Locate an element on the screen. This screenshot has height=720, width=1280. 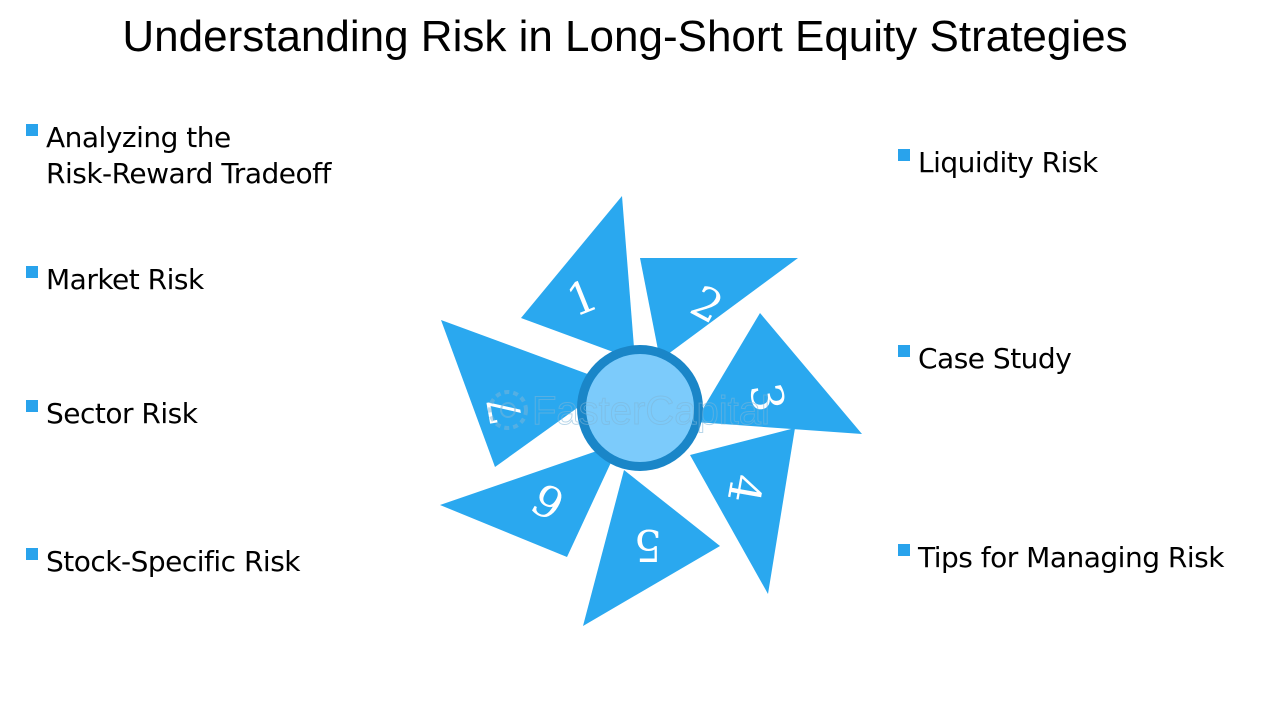
blade-3: 3 is located at coordinates (778, 373).